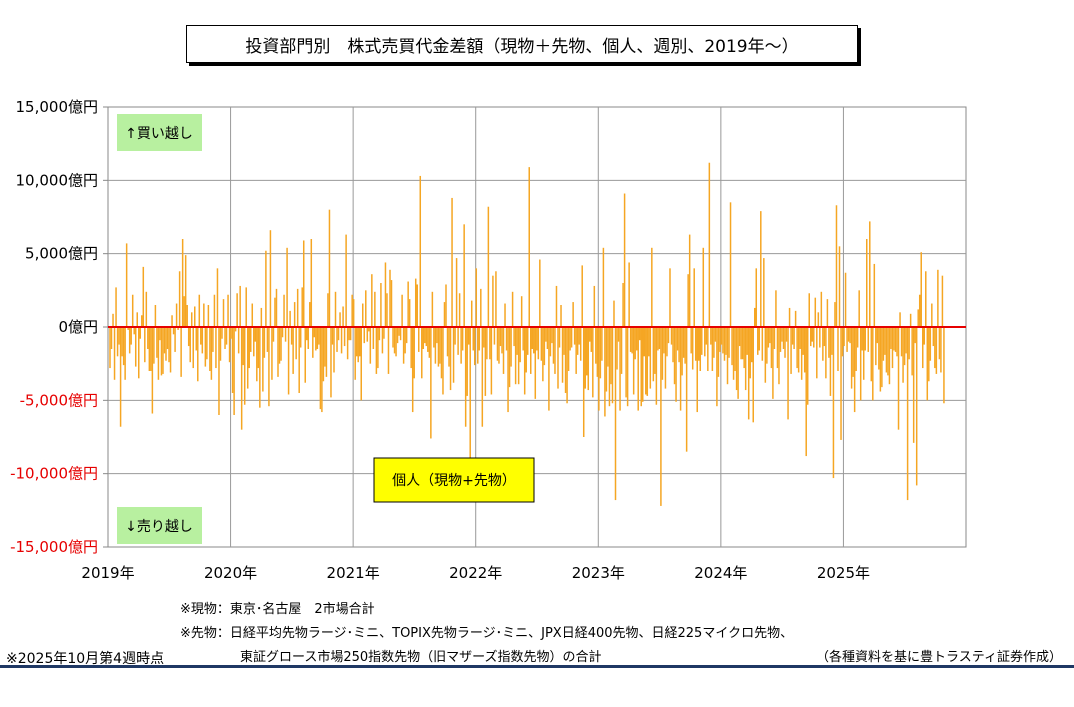 Image resolution: width=1074 pixels, height=707 pixels. What do you see at coordinates (54, 474) in the screenshot?
I see `y-tick-label: -10,000億円` at bounding box center [54, 474].